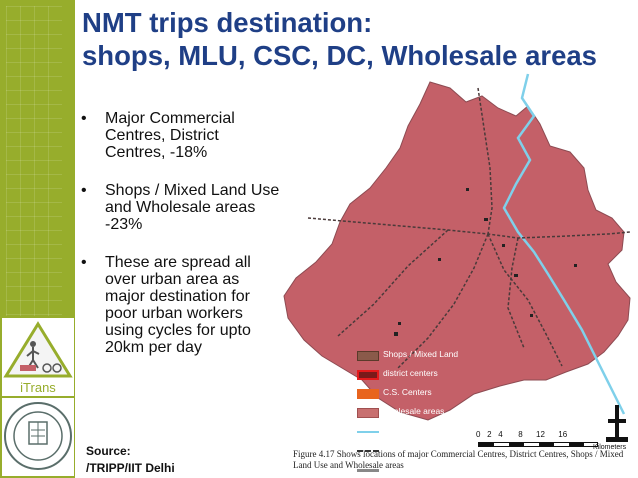  I want to click on legend-item: wholesale areas, so click(414, 413).